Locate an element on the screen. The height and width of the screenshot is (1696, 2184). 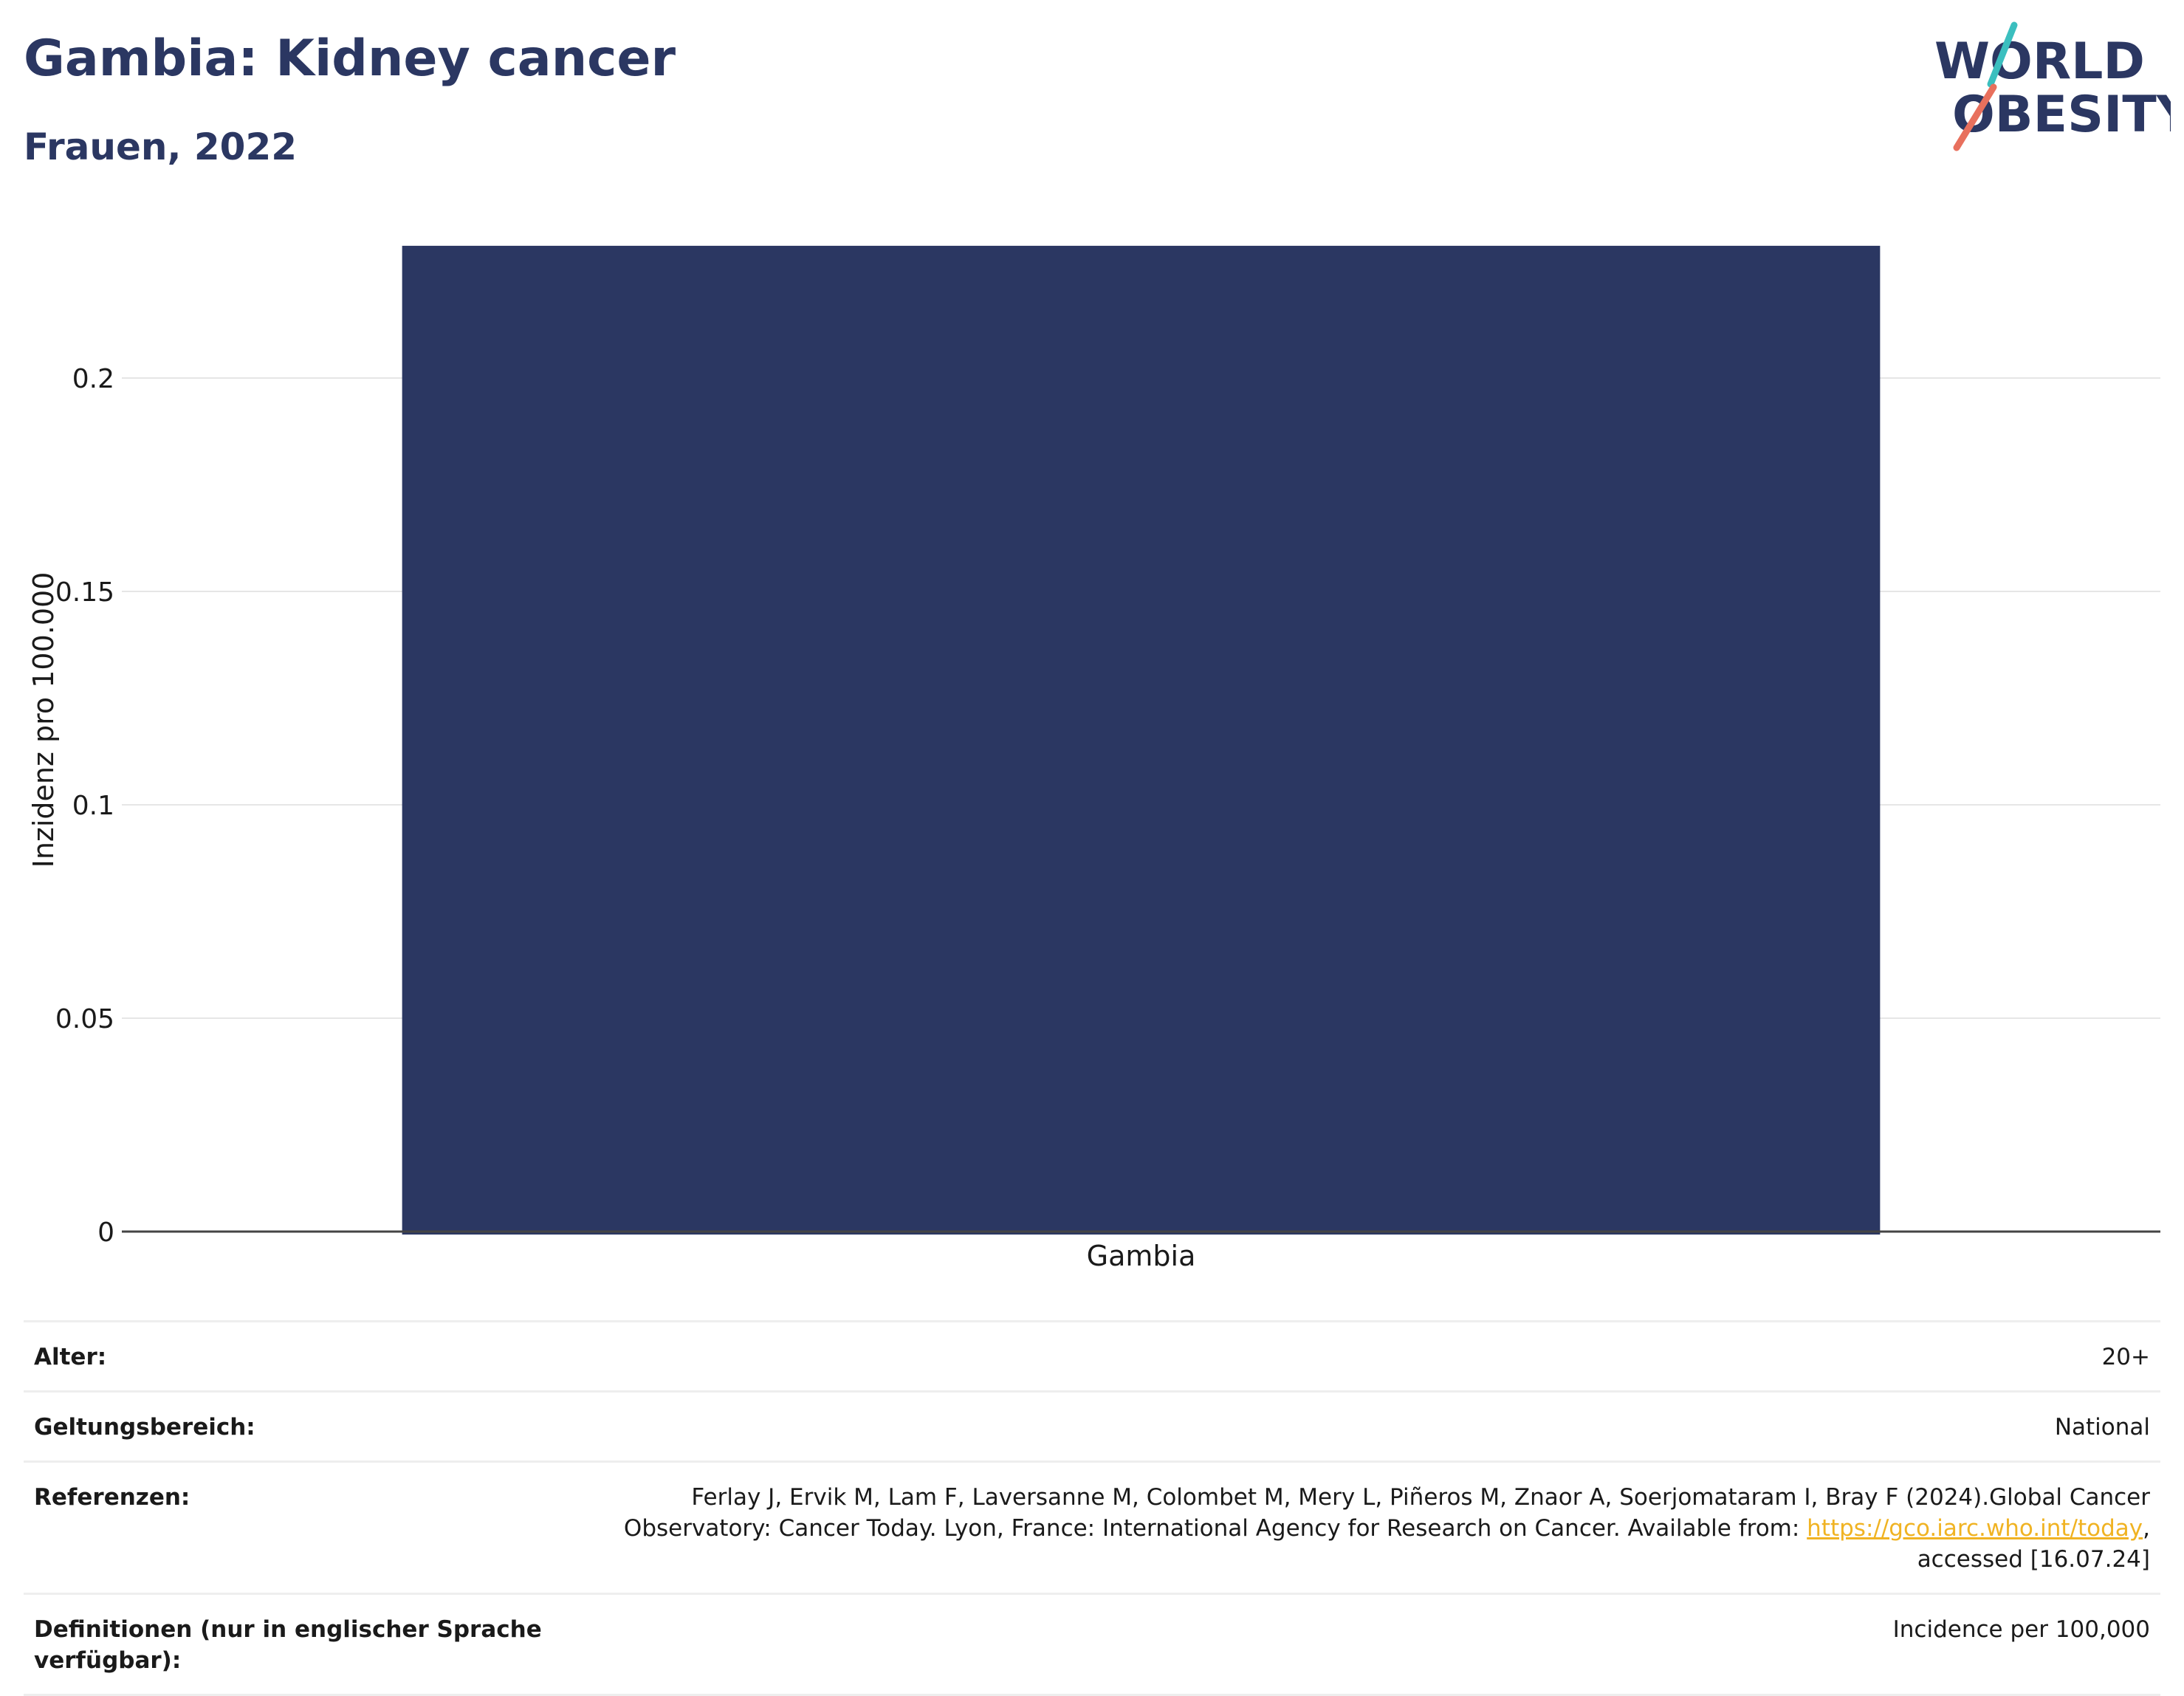
chart-subtitle: Frauen, 2022 is located at coordinates (161, 147).